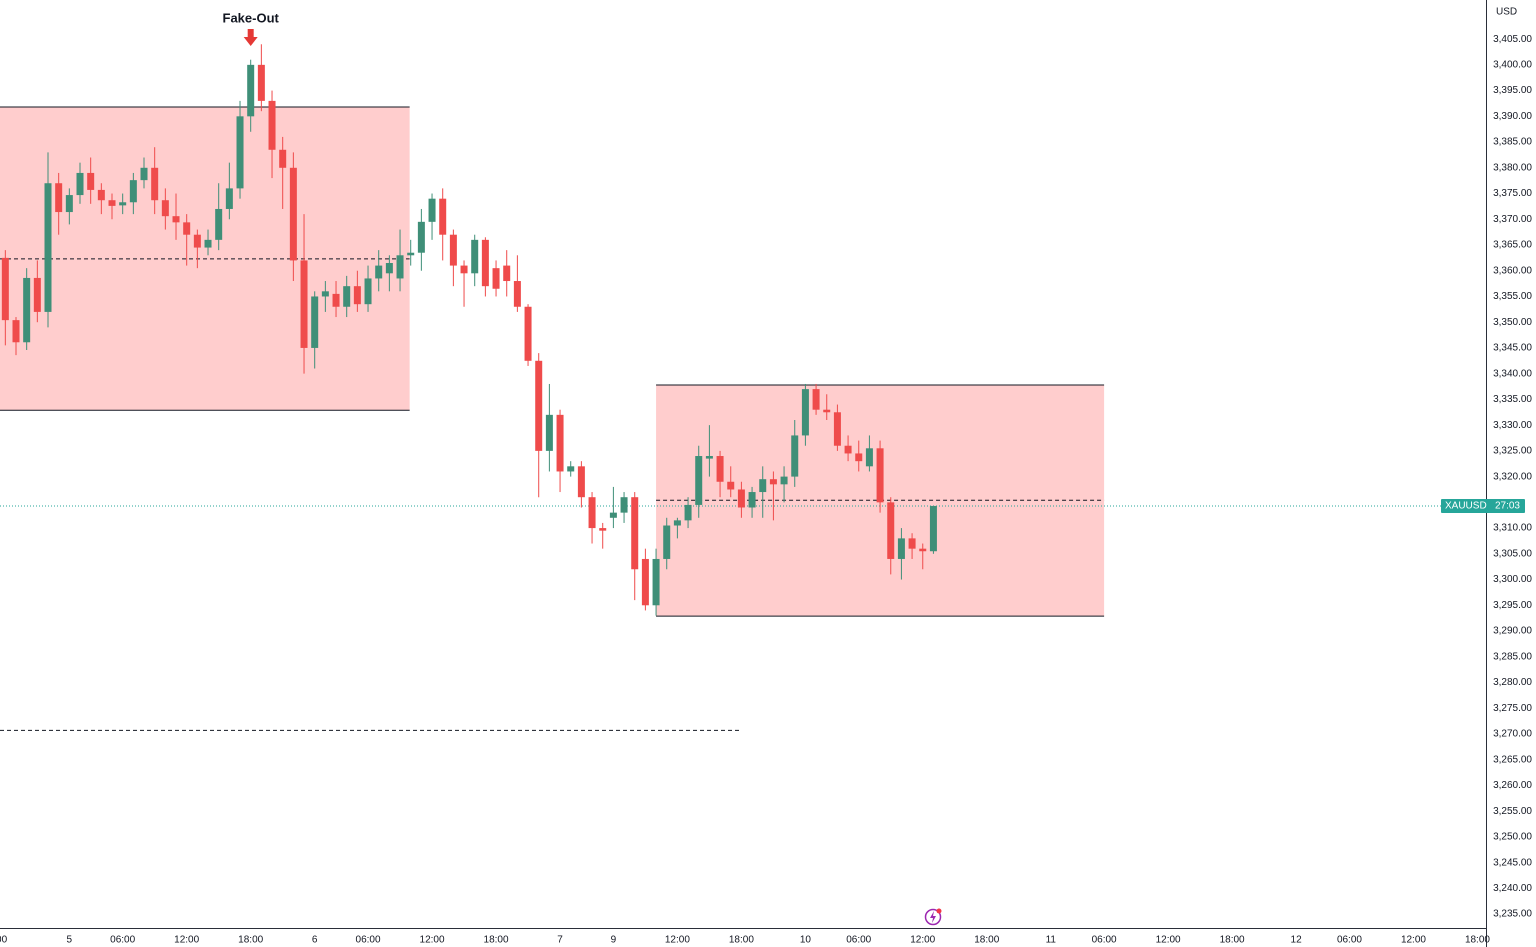 This screenshot has height=947, width=1536. Describe the element at coordinates (560, 940) in the screenshot. I see `x-tick-label: 7` at that location.